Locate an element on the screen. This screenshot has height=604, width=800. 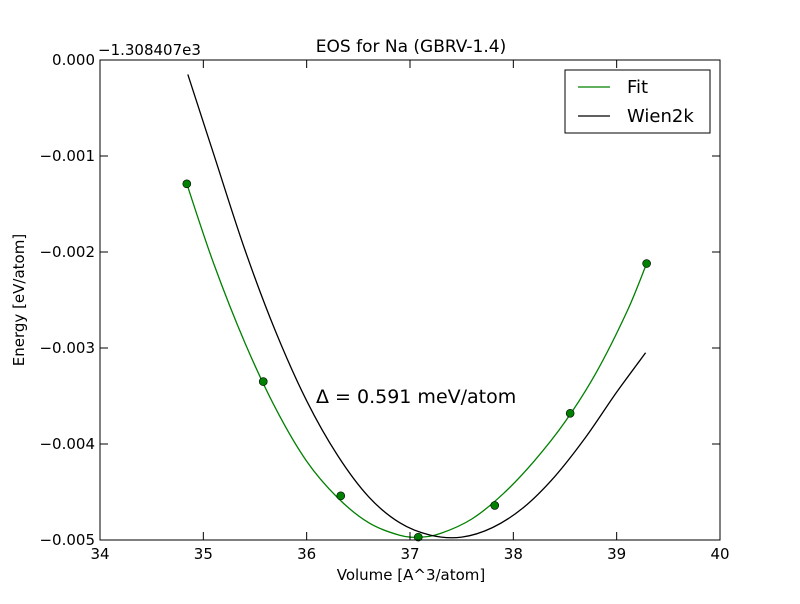
x-tick-label: 39 is located at coordinates (616, 554).